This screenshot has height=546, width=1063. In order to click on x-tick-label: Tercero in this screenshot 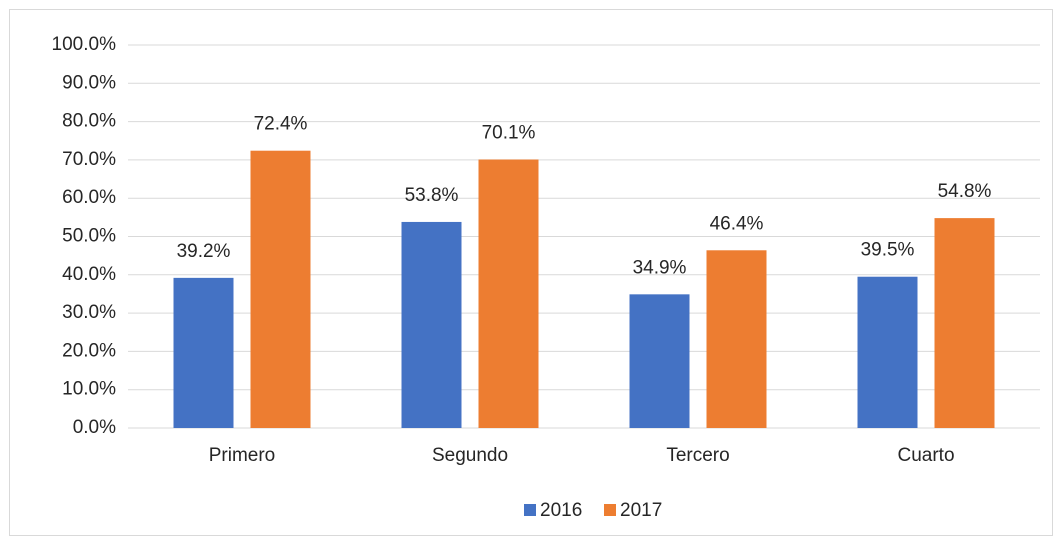, I will do `click(697, 455)`.